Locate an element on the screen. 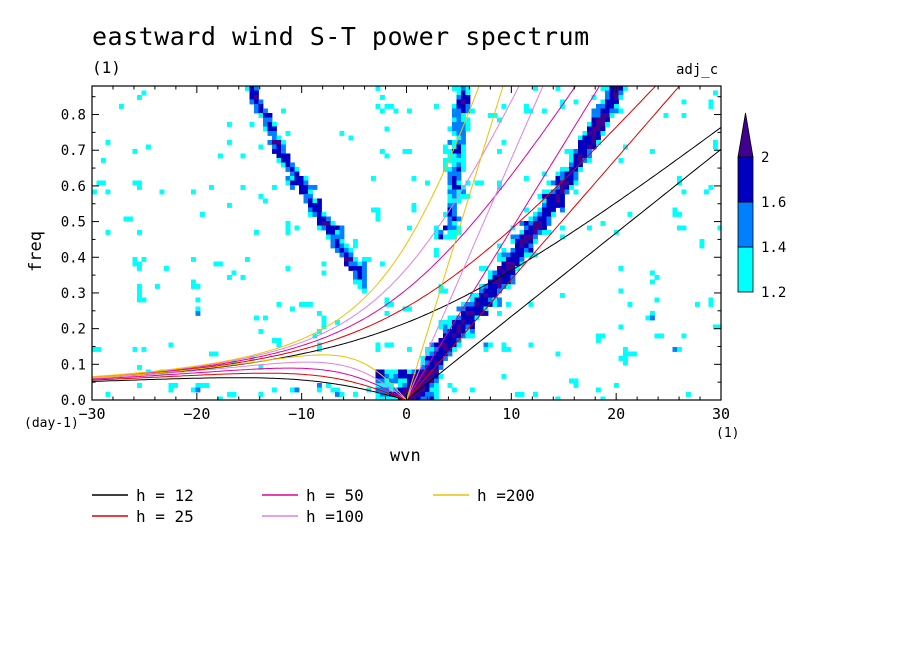 The image size is (904, 654). x-tick-label: 30 is located at coordinates (721, 414).